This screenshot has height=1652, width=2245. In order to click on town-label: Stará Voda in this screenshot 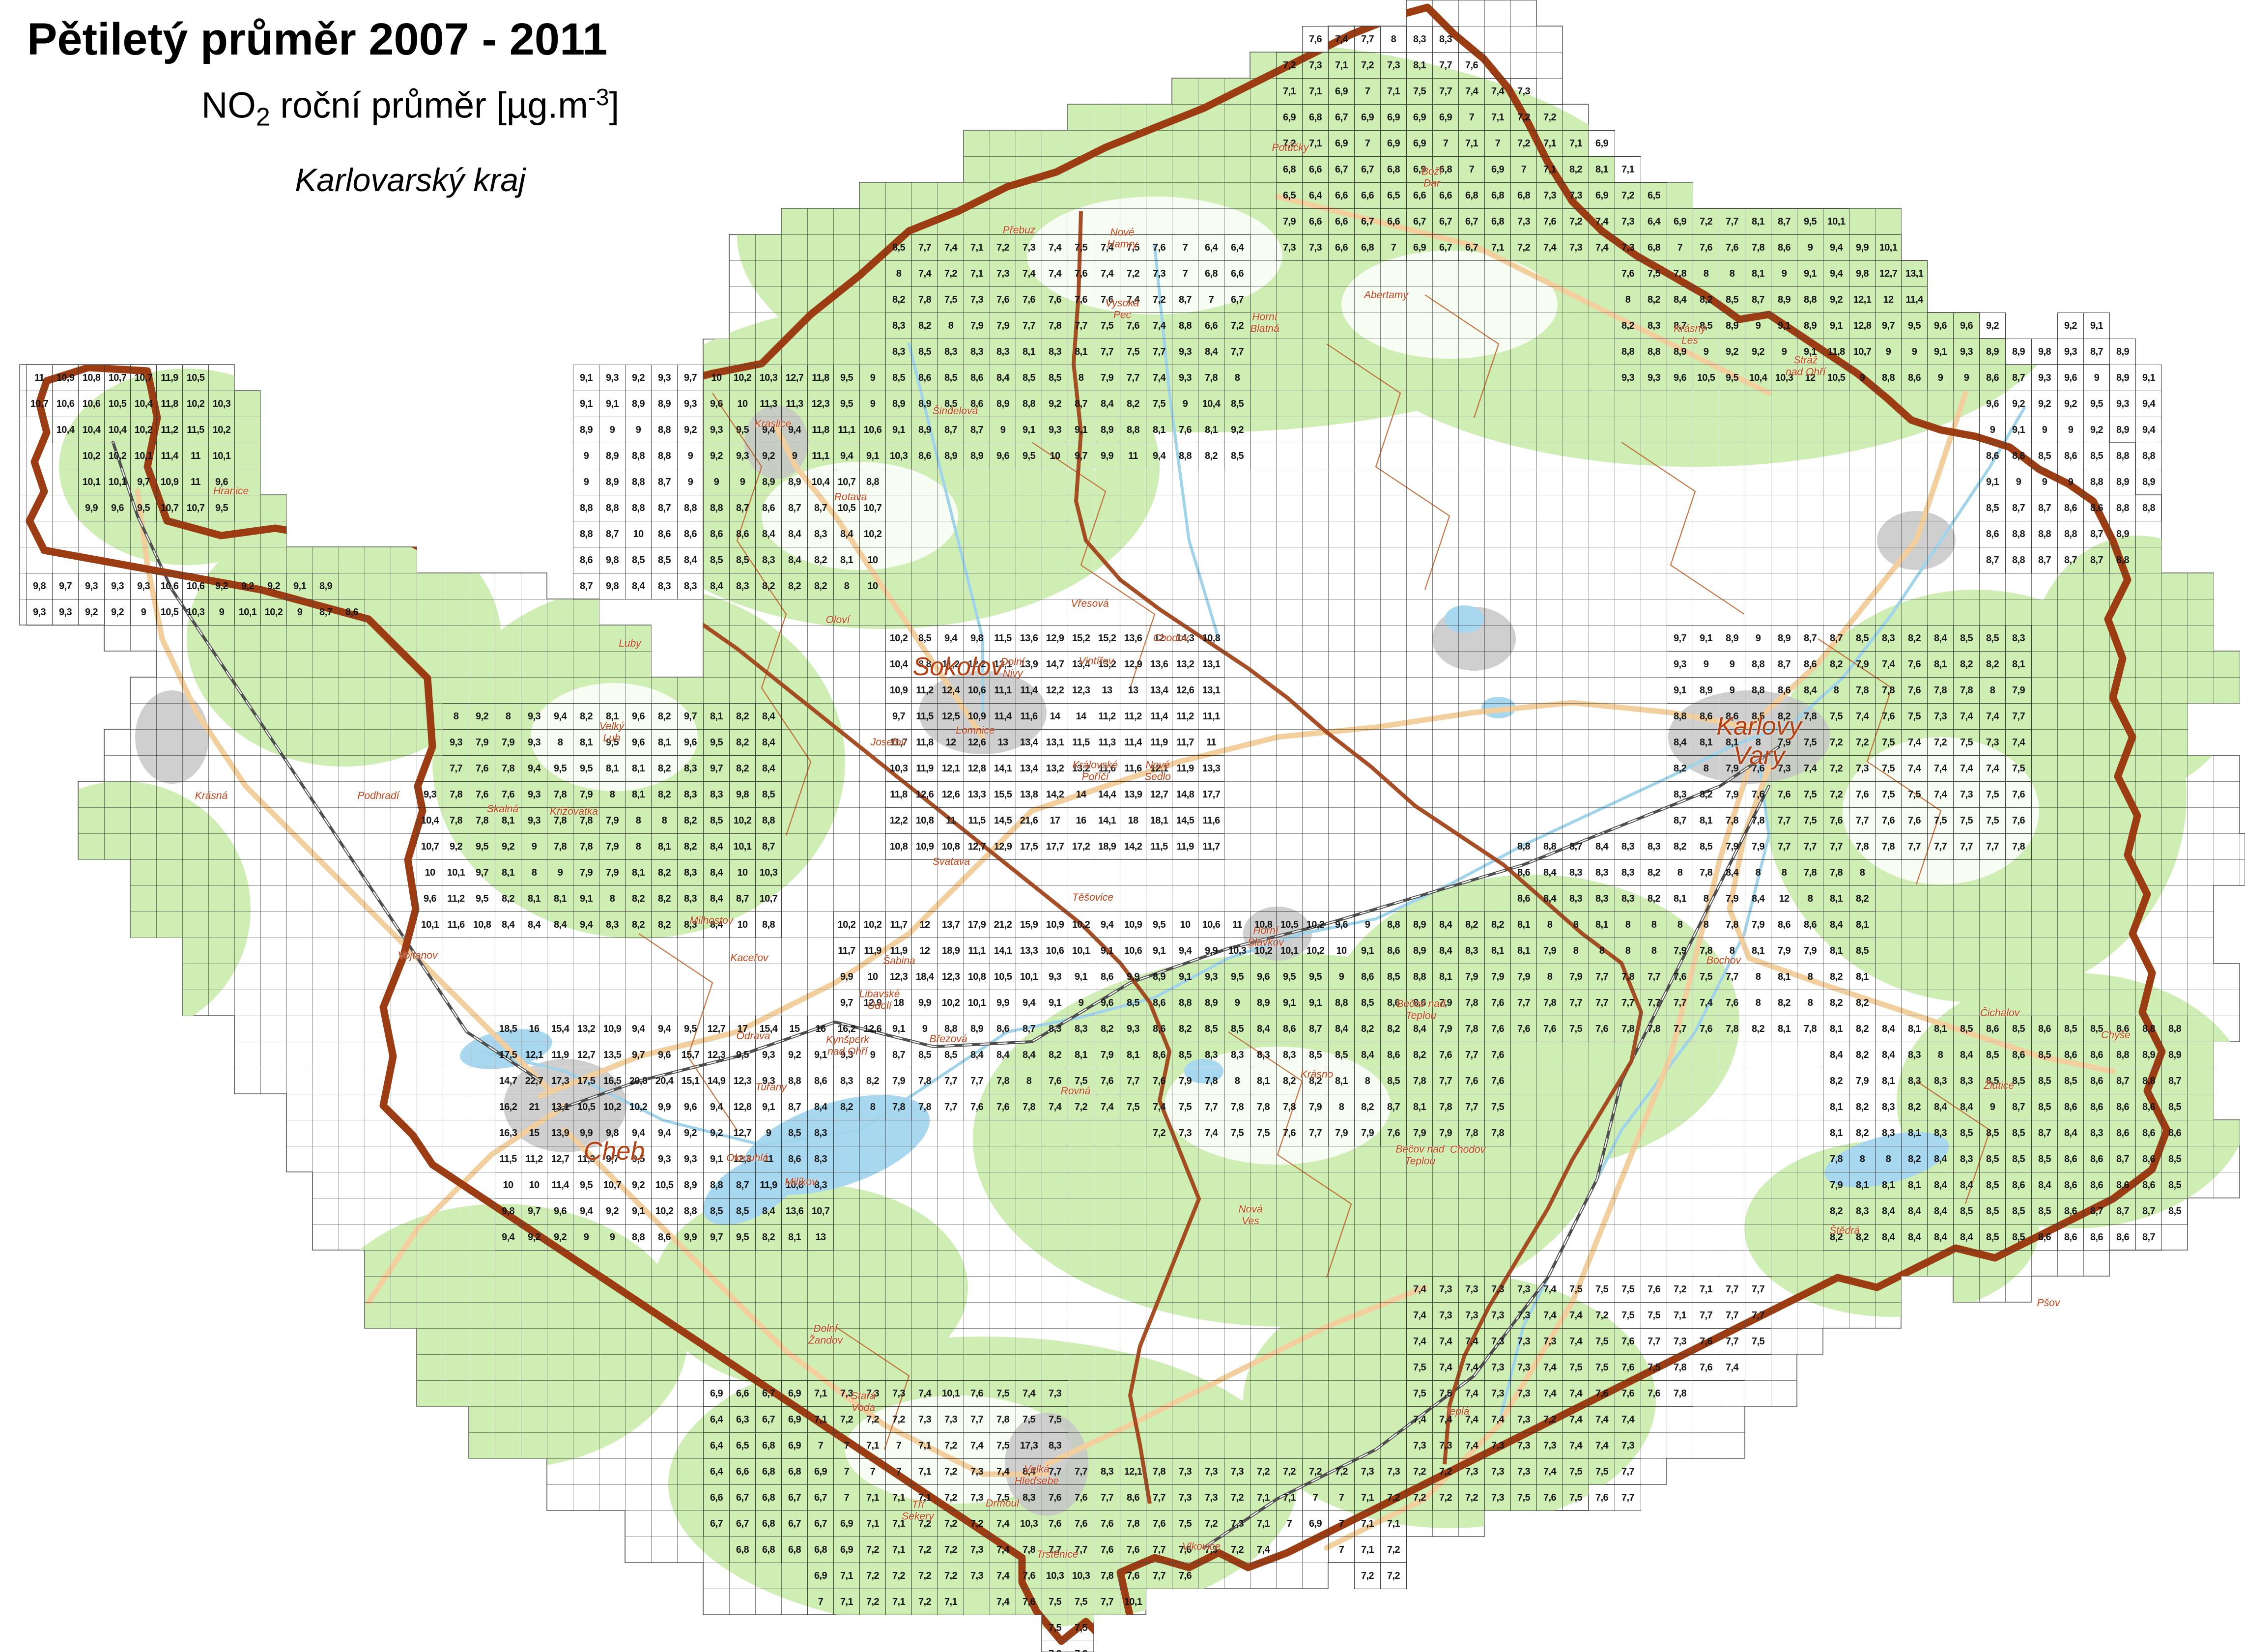, I will do `click(863, 1401)`.